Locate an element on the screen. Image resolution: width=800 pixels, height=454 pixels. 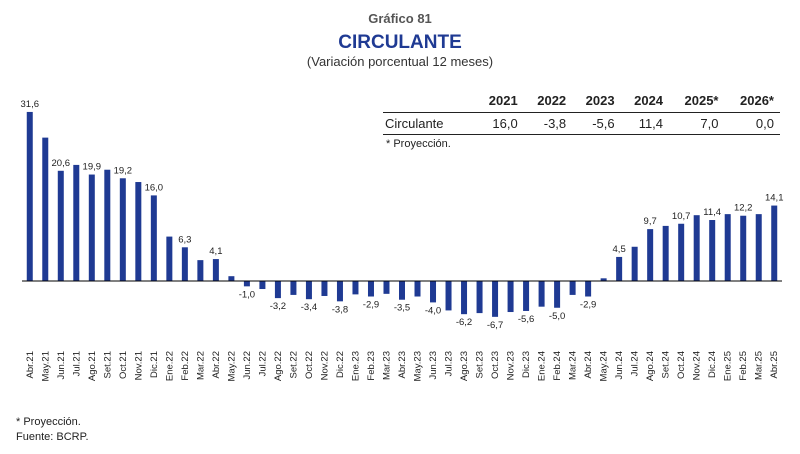
bar-Set.23 is located at coordinates (479, 297).